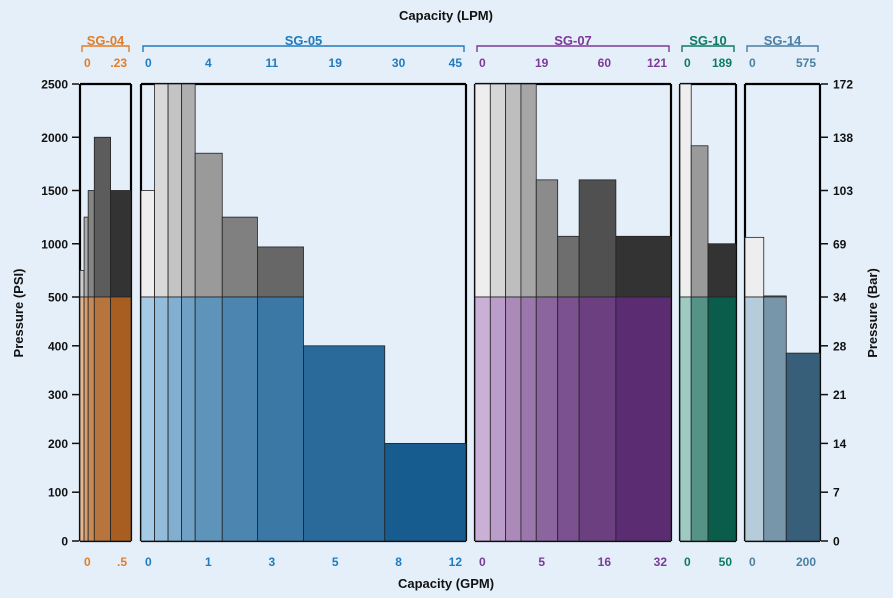 The height and width of the screenshot is (598, 893). Describe the element at coordinates (106, 40) in the screenshot. I see `panel-name: SG-04` at that location.